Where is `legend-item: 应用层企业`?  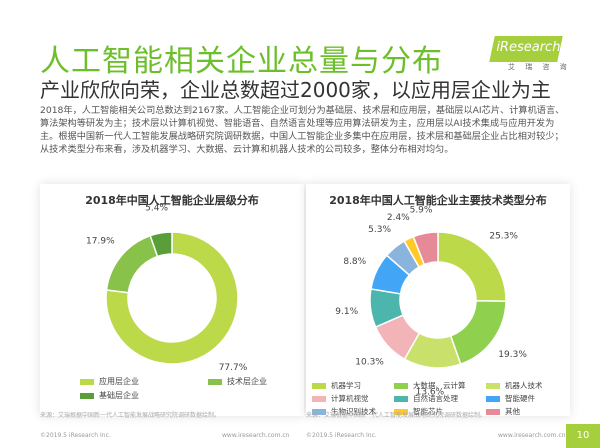 legend-item: 应用层企业 is located at coordinates (144, 381).